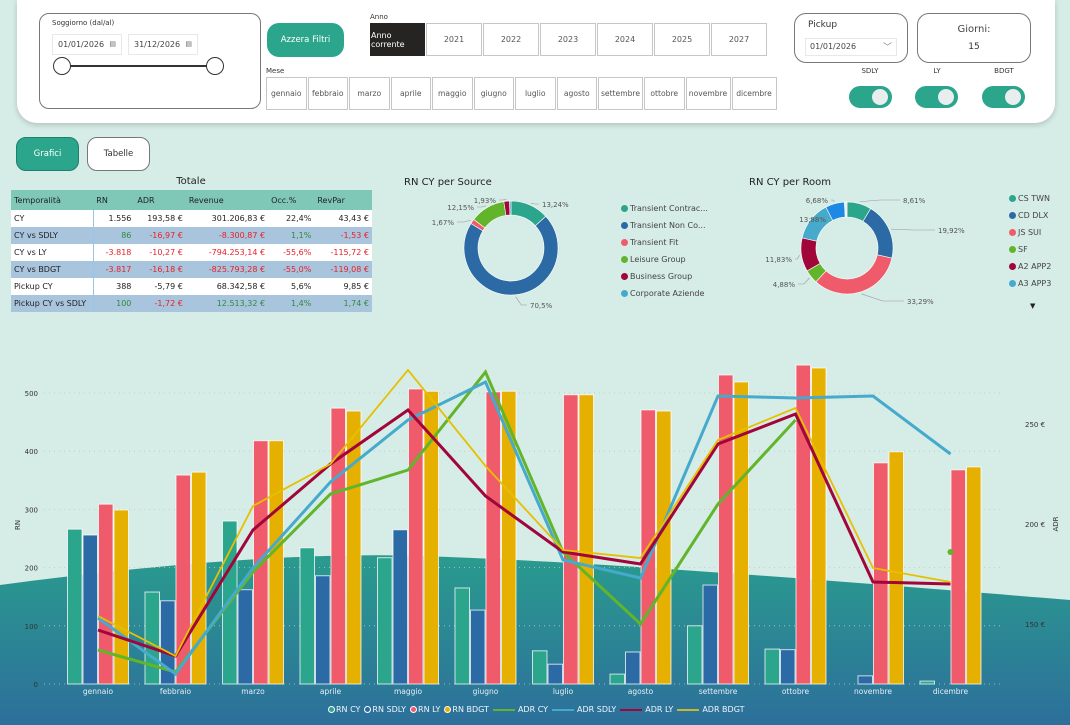  What do you see at coordinates (584, 709) in the screenshot?
I see `legend-item: ADR SDLY` at bounding box center [584, 709].